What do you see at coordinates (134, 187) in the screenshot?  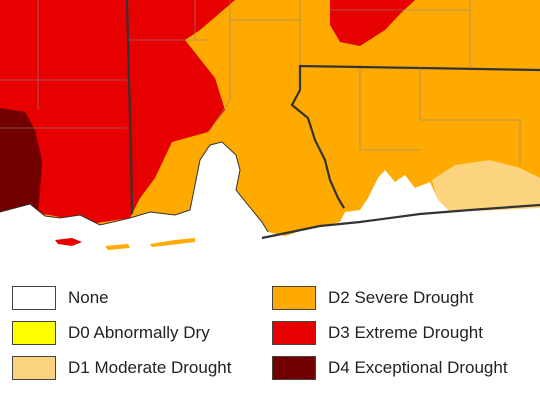 I see `coastline` at bounding box center [134, 187].